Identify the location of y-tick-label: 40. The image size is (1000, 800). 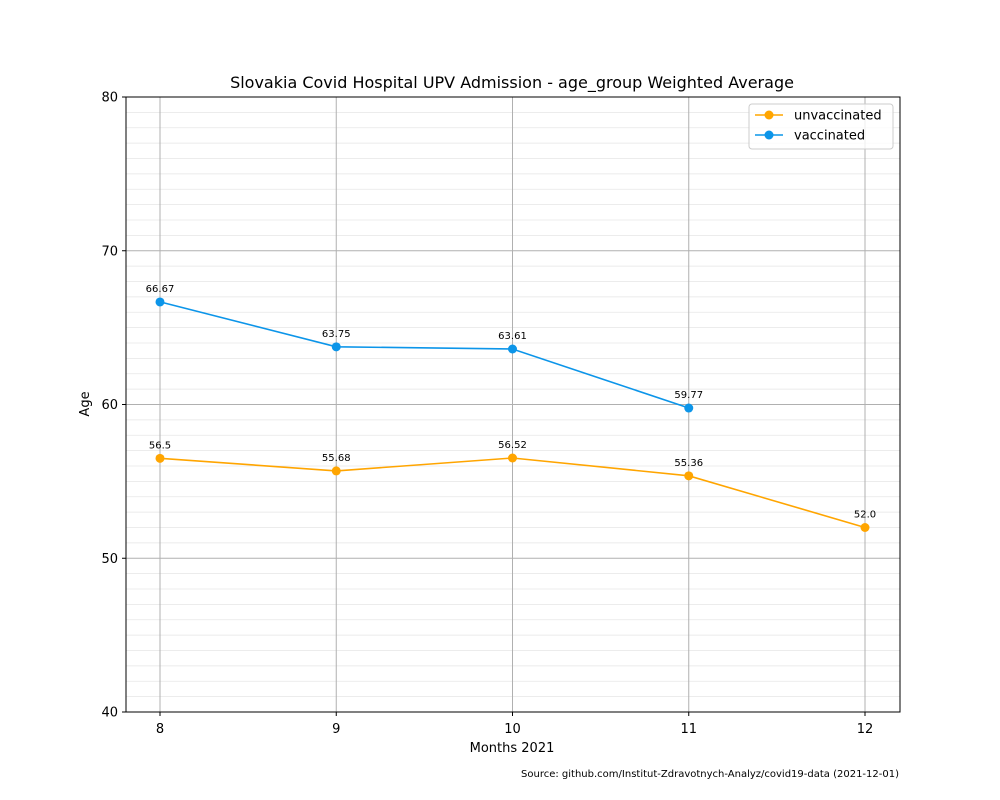
(109, 713).